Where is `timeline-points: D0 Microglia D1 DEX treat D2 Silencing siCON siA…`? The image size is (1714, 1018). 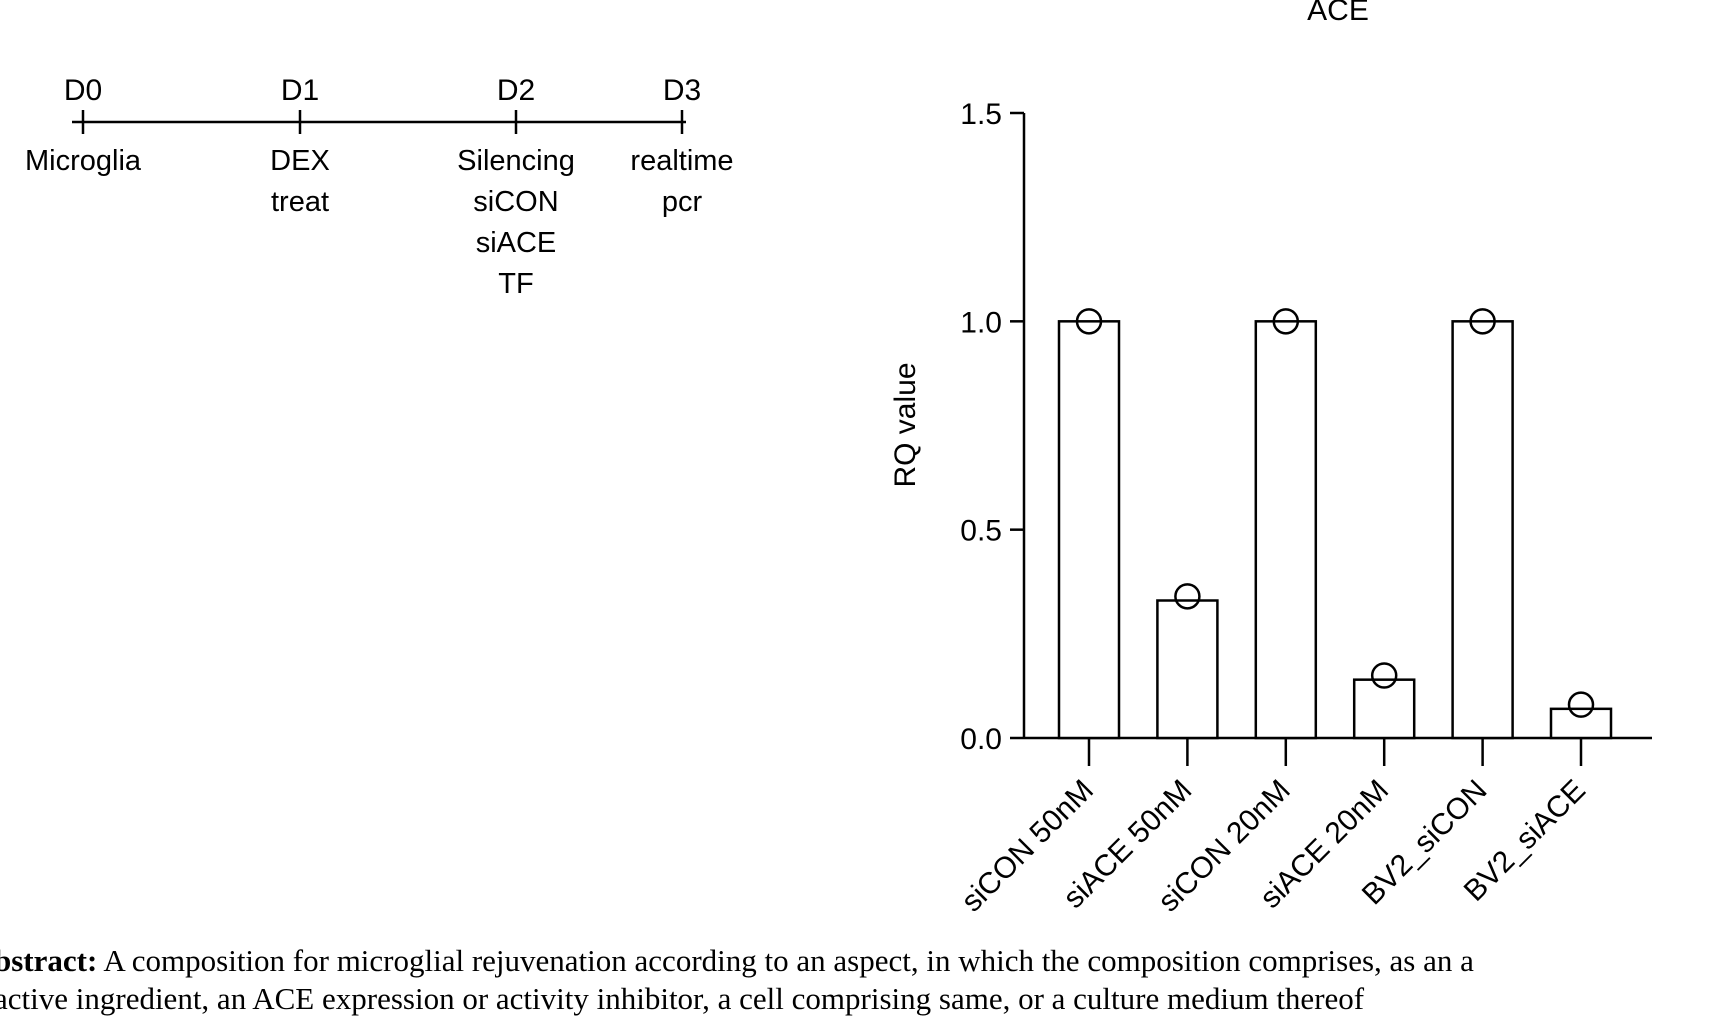 timeline-points: D0 Microglia D1 DEX treat D2 Silencing siCON siA… is located at coordinates (379, 187).